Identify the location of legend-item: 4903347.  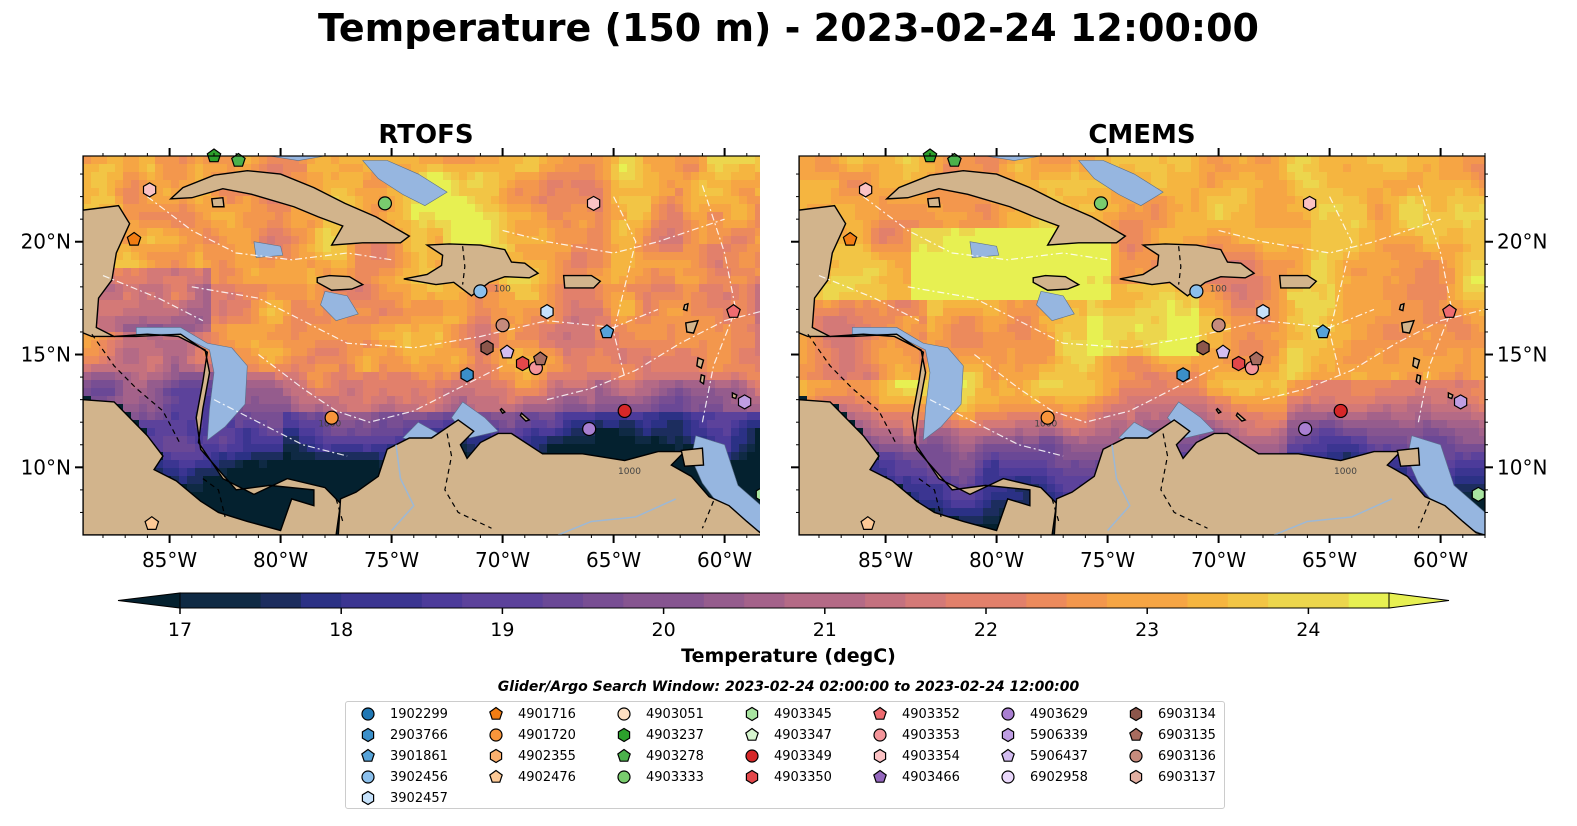
(787, 735).